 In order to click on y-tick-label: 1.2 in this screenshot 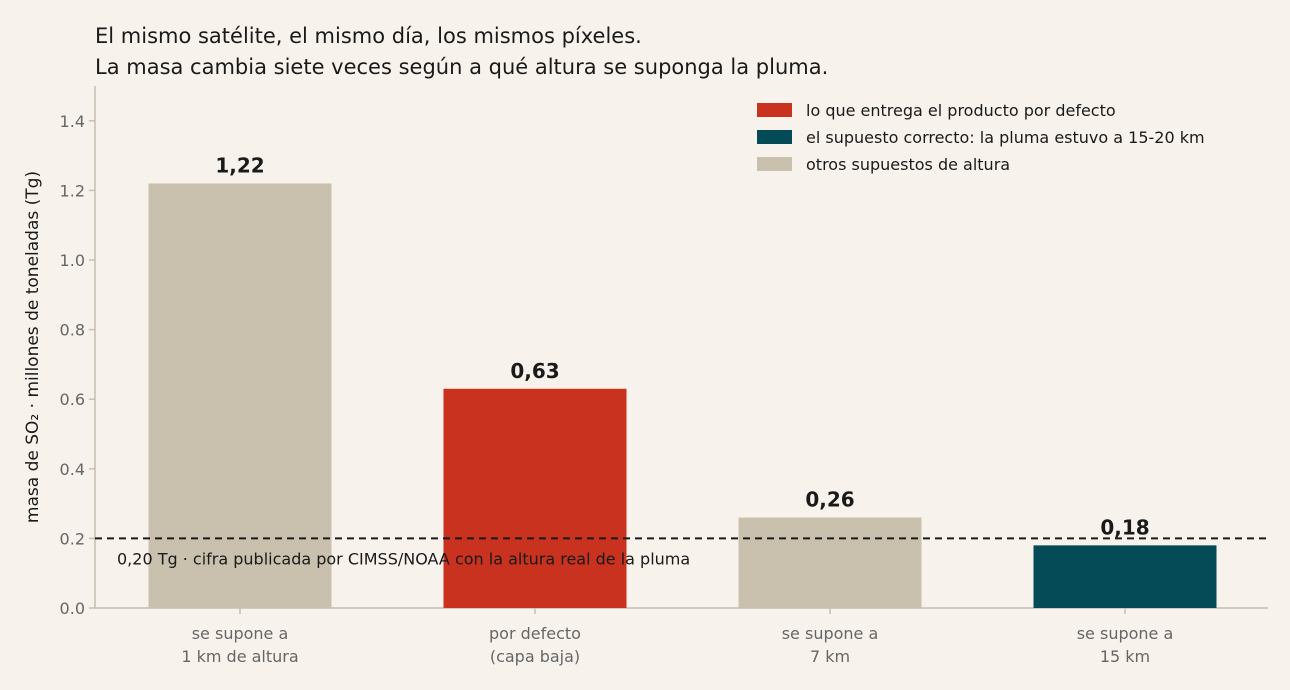, I will do `click(72, 190)`.